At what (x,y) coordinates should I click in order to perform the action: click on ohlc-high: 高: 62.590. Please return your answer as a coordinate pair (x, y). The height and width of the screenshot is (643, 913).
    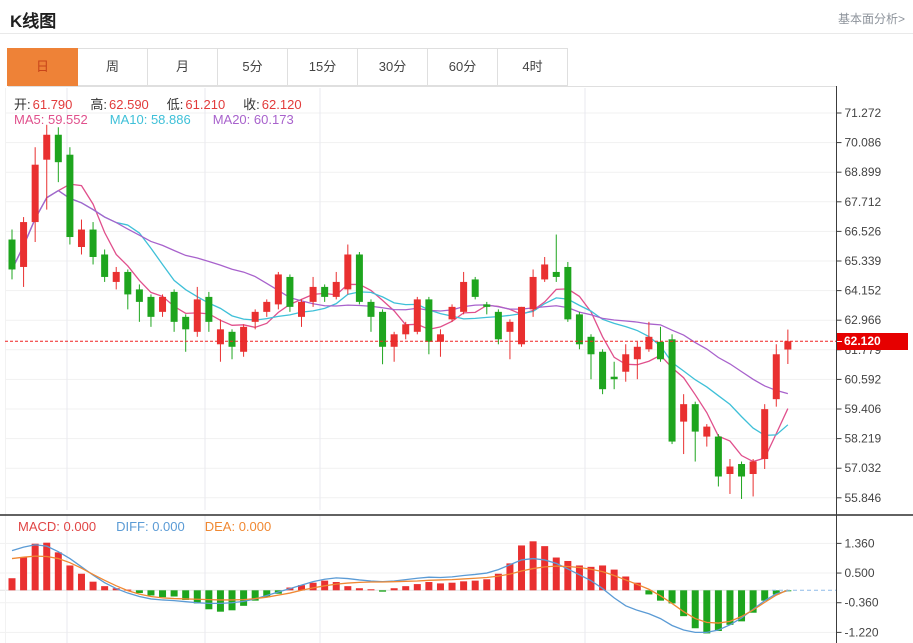
    Looking at the image, I should click on (119, 104).